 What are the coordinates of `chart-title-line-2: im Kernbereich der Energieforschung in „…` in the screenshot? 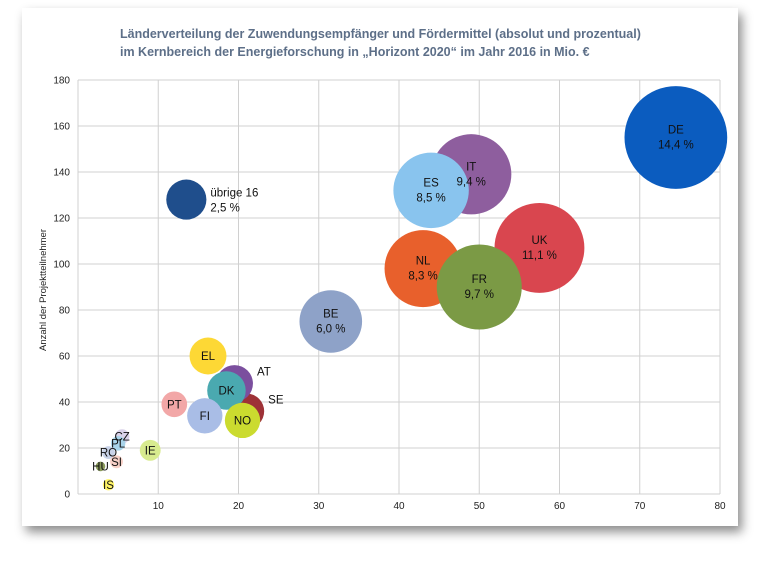 It's located at (355, 52).